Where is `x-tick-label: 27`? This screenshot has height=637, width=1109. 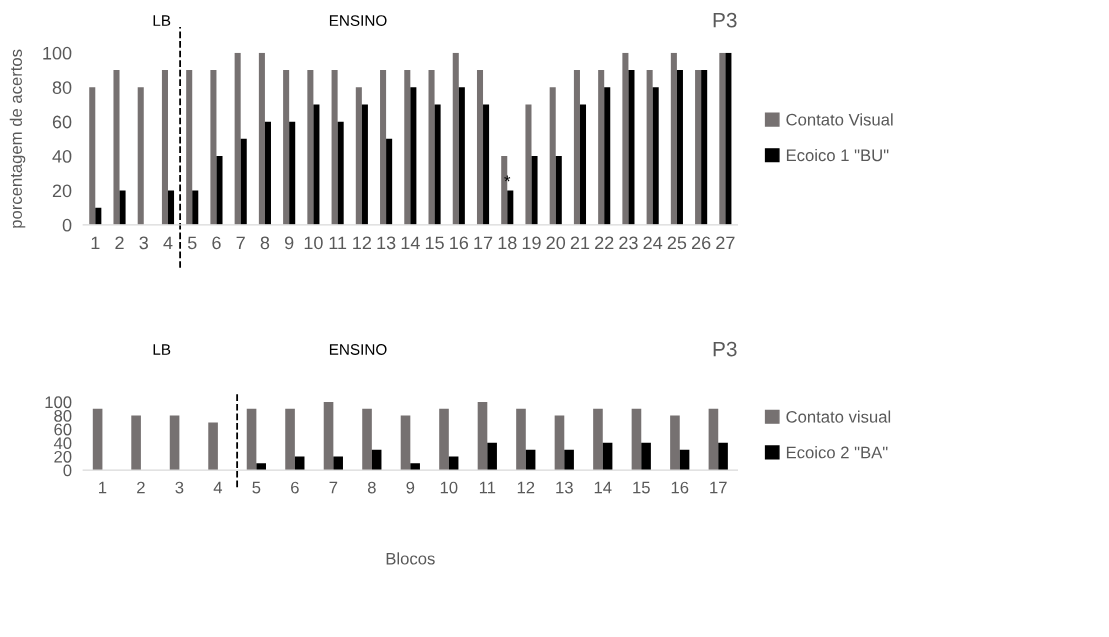 x-tick-label: 27 is located at coordinates (725, 243).